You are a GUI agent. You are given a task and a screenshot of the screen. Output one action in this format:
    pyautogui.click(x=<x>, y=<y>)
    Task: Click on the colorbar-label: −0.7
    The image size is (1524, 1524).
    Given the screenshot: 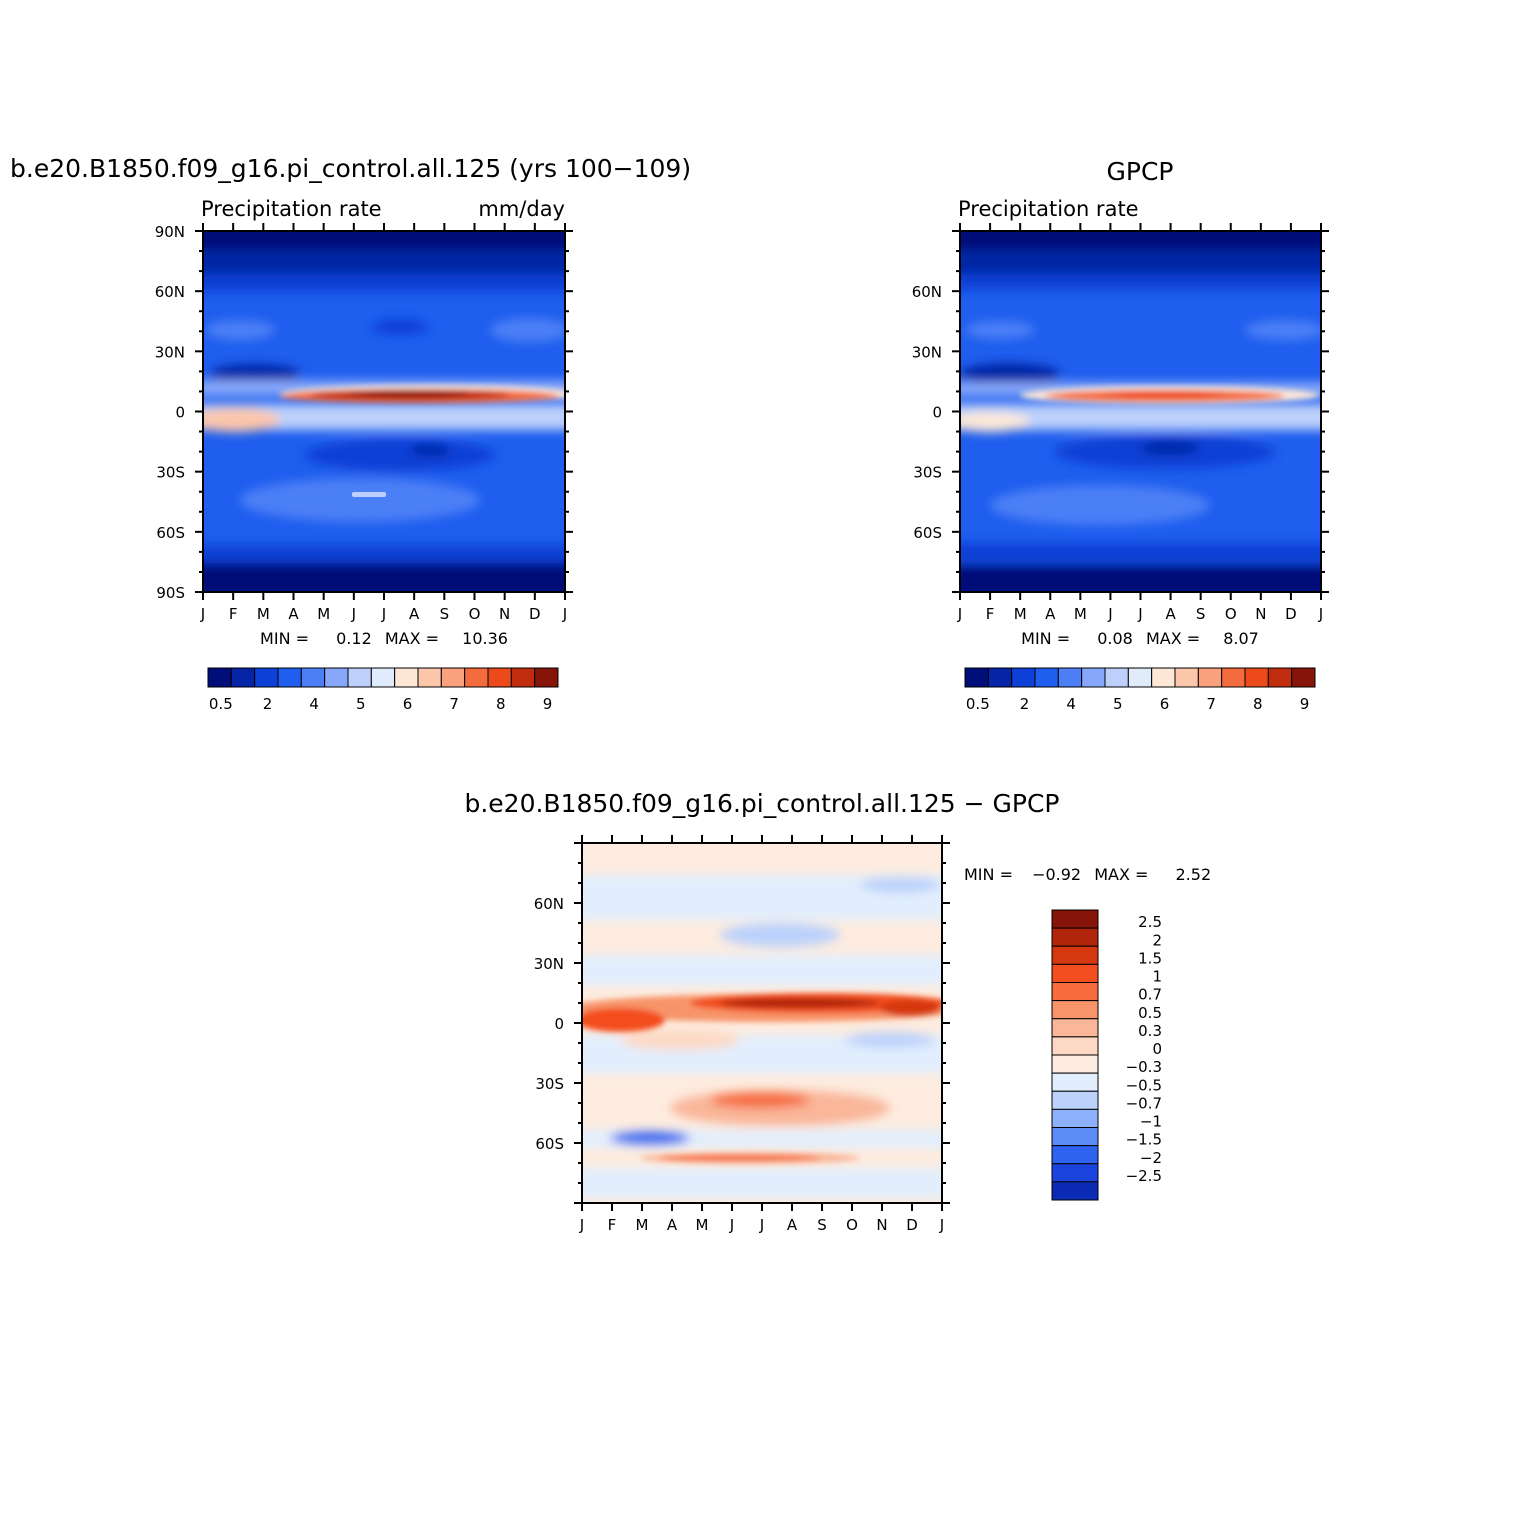 What is the action you would take?
    pyautogui.click(x=1144, y=1103)
    